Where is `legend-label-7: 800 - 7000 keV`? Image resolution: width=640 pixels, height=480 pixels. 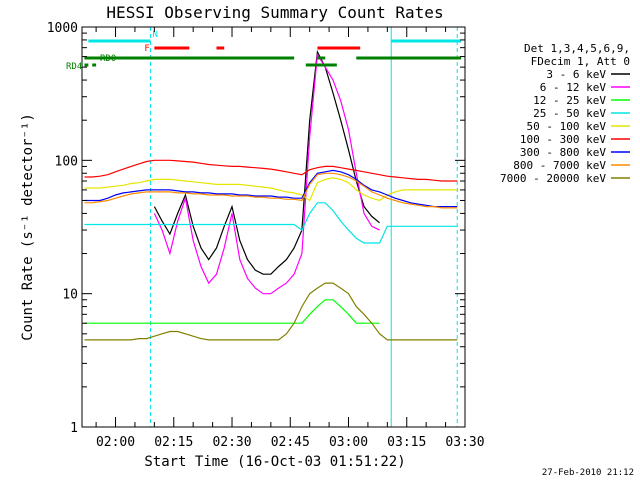
legend-label-7: 800 - 7000 keV is located at coordinates (559, 165).